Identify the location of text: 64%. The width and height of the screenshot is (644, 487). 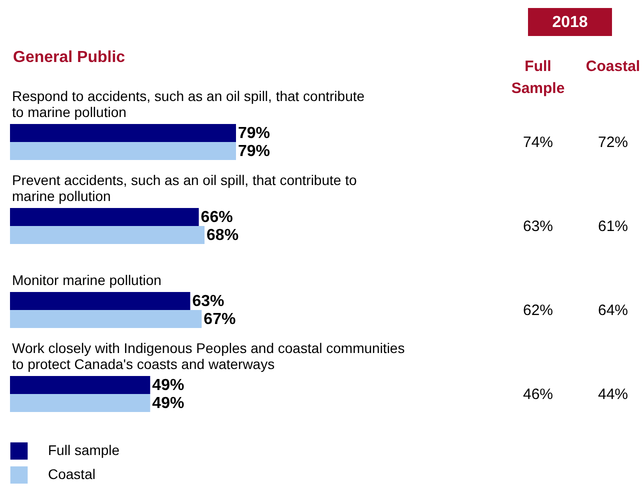
(613, 310).